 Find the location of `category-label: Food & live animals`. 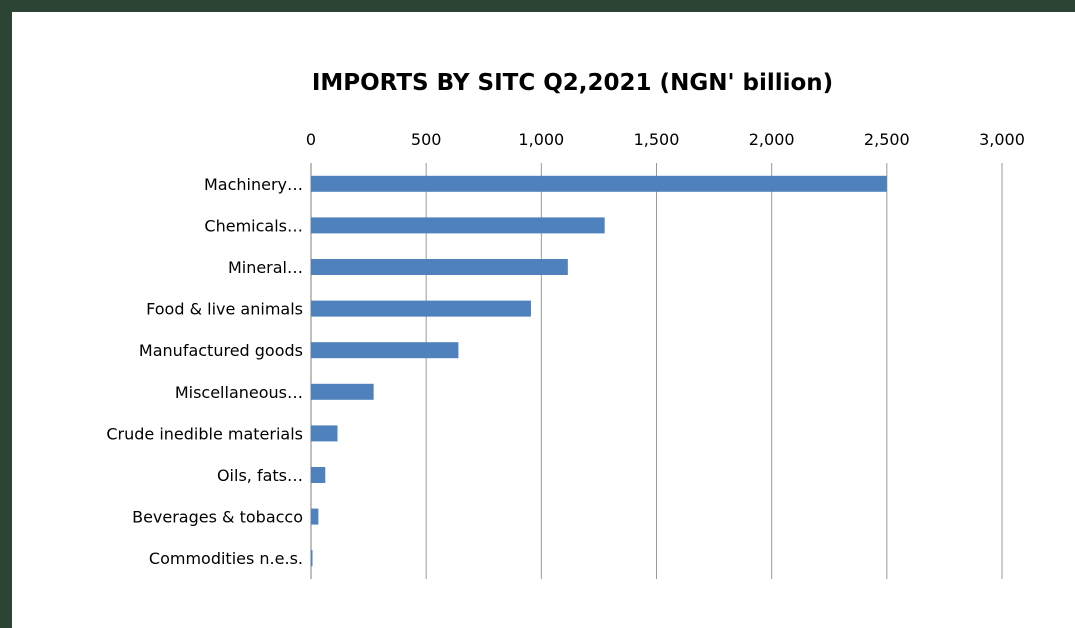

category-label: Food & live animals is located at coordinates (224, 309).